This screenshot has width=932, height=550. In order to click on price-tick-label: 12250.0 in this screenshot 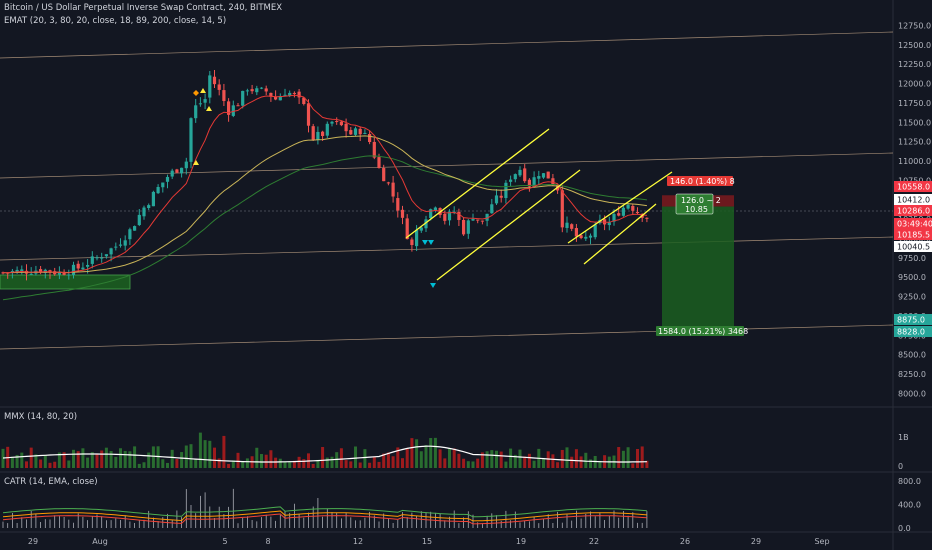, I will do `click(914, 64)`.